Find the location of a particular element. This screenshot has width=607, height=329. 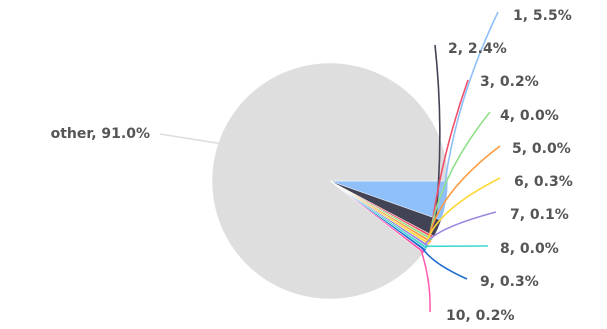

data-label-2: 2, 2.4% is located at coordinates (477, 49).